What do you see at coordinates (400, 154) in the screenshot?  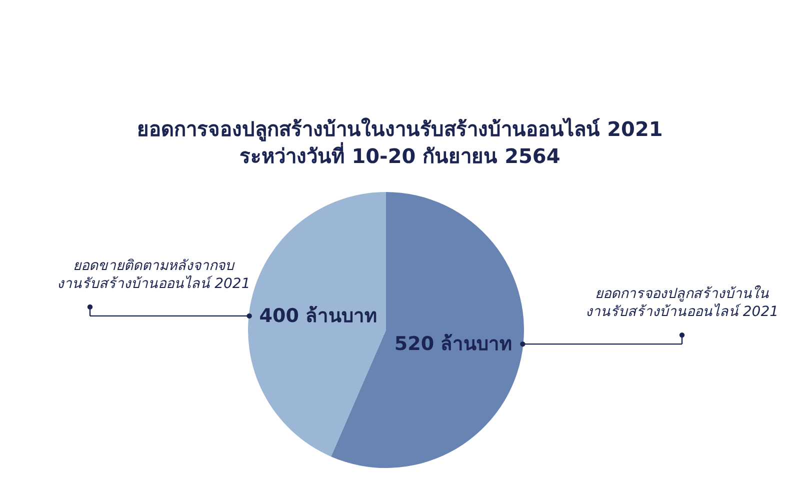 I see `chart-subtitle: ระหว่างวันที่ 10-20 กันยายน 2564` at bounding box center [400, 154].